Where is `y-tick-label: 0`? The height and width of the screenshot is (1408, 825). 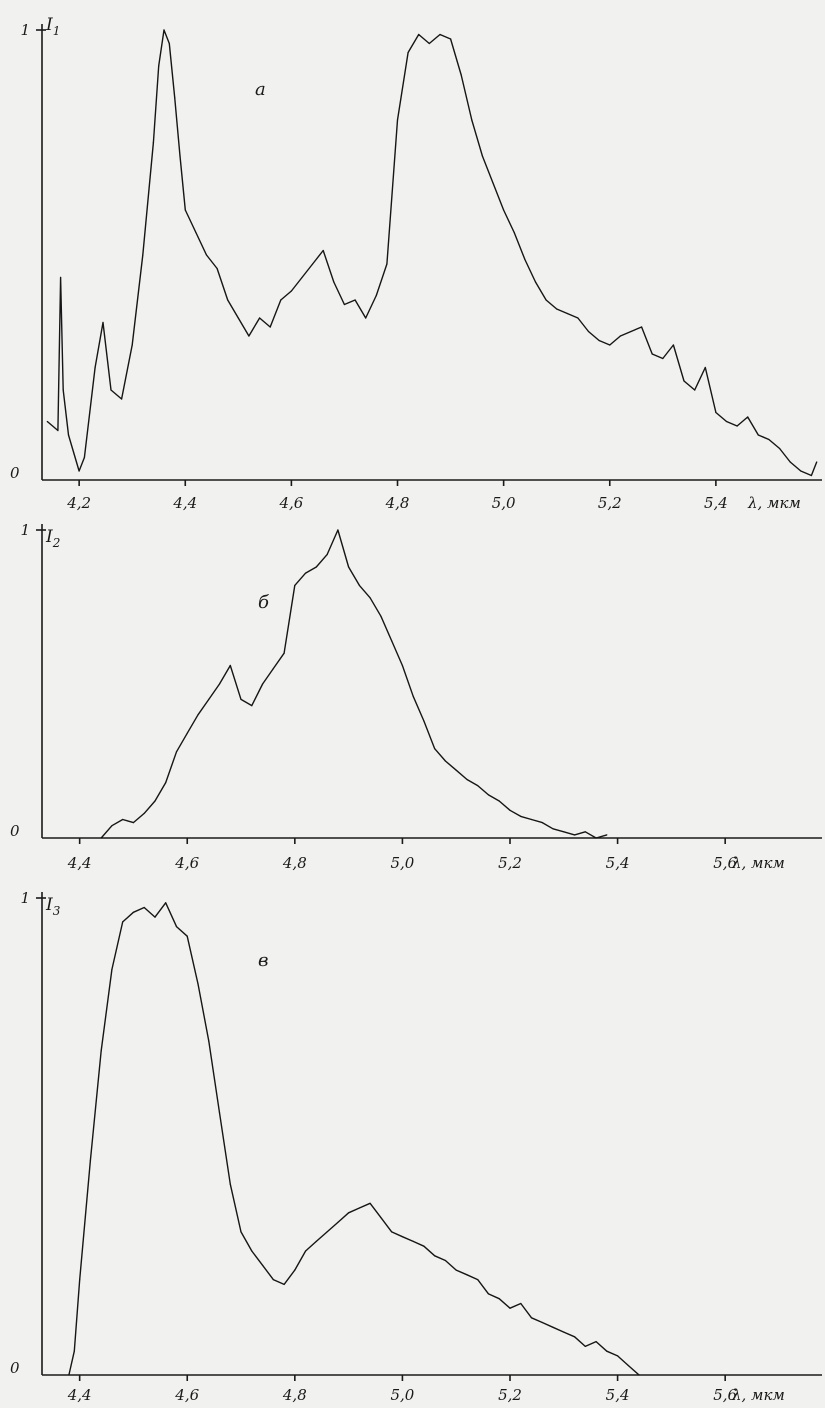
y-tick-label: 0 is located at coordinates (15, 831).